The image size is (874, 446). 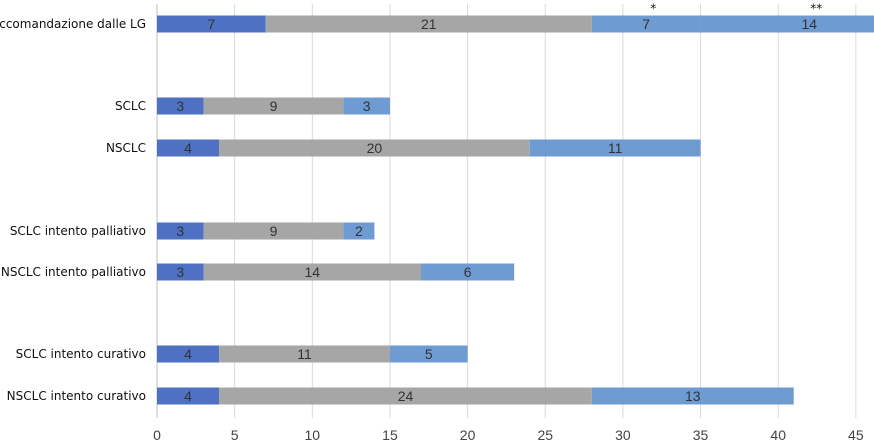 What do you see at coordinates (81, 354) in the screenshot?
I see `category-label-5: SCLC intento curativo` at bounding box center [81, 354].